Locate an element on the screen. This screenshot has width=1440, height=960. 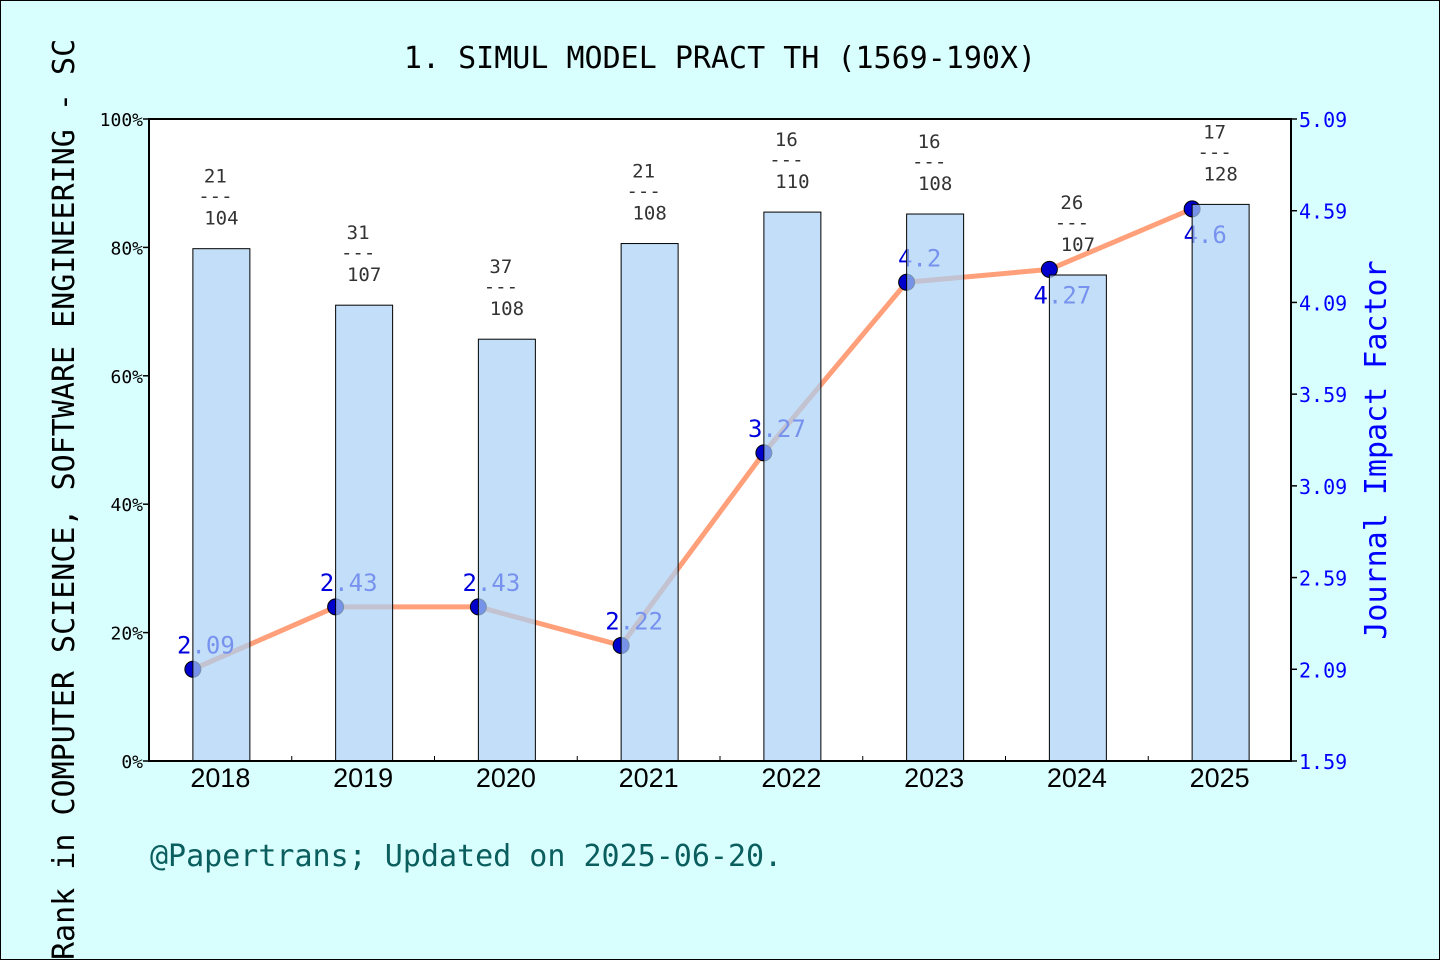
rank-label: 37 is located at coordinates (500, 267).